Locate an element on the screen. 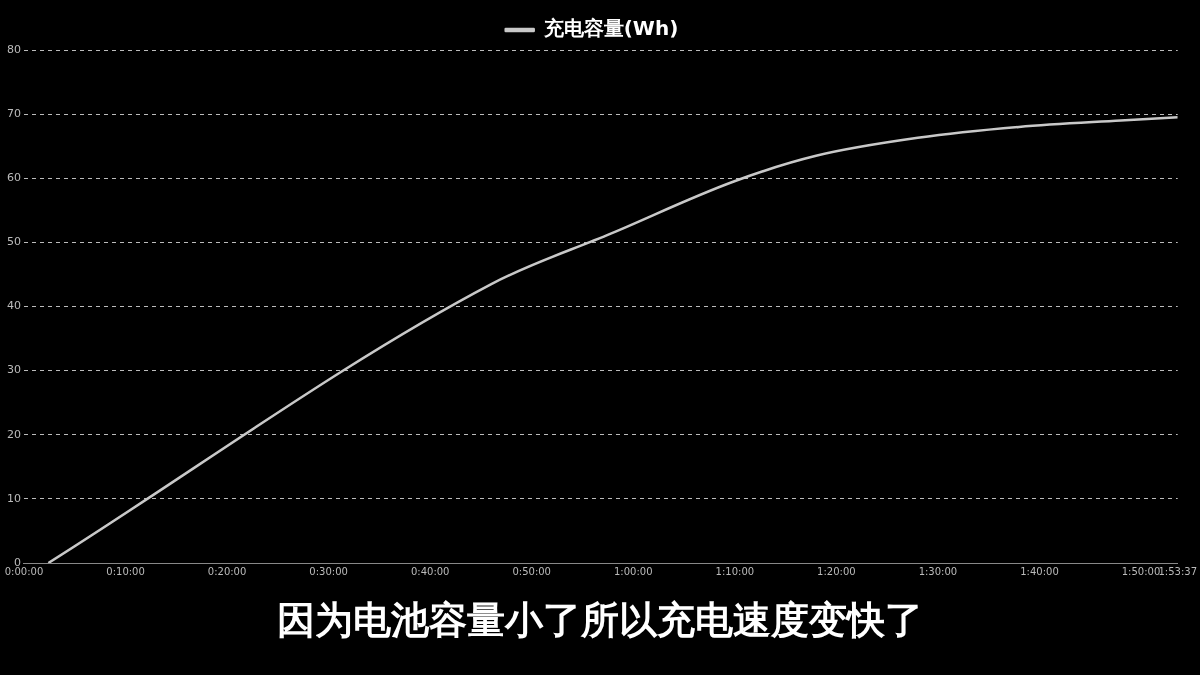 The width and height of the screenshot is (1200, 675). x-tick-label: 1:53:37 is located at coordinates (1178, 571).